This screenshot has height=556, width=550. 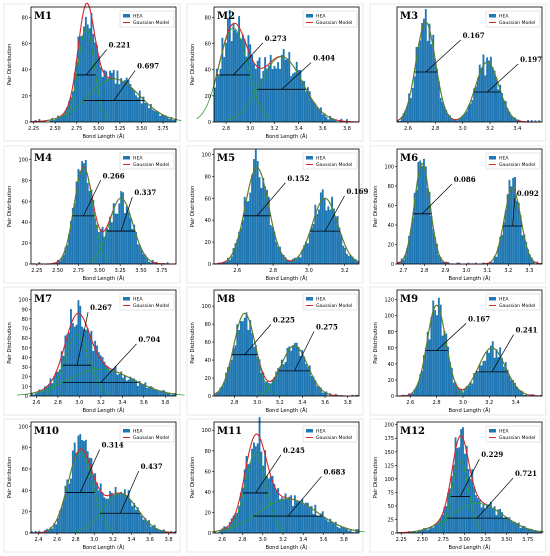 What do you see at coordinates (513, 302) in the screenshot?
I see `legend-box` at bounding box center [513, 302].